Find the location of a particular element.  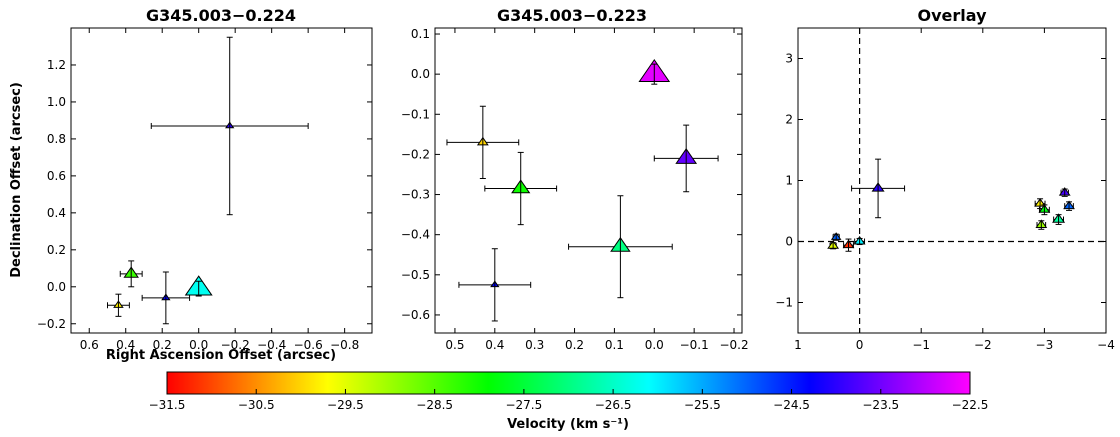

panel-1-ylabel: Declination Offset (arcsec) is located at coordinates (16, 180).